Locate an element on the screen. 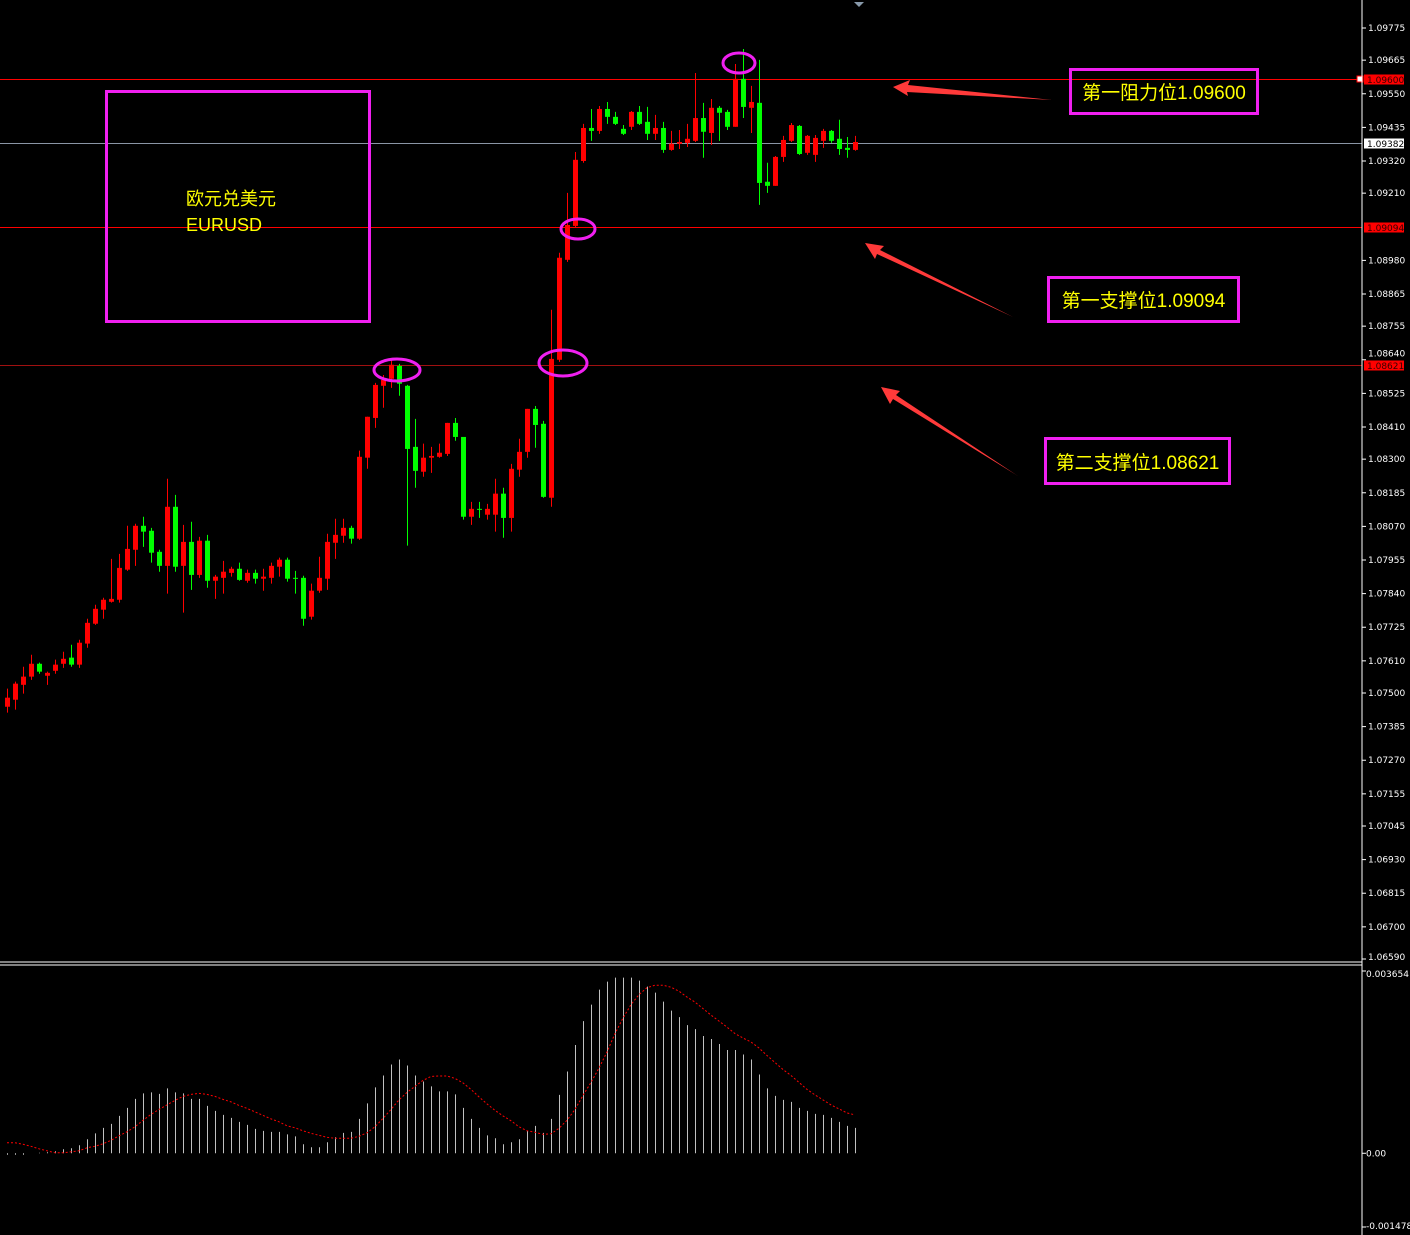 This screenshot has width=1410, height=1235. y-tick-label: 1.08640 is located at coordinates (1386, 355).